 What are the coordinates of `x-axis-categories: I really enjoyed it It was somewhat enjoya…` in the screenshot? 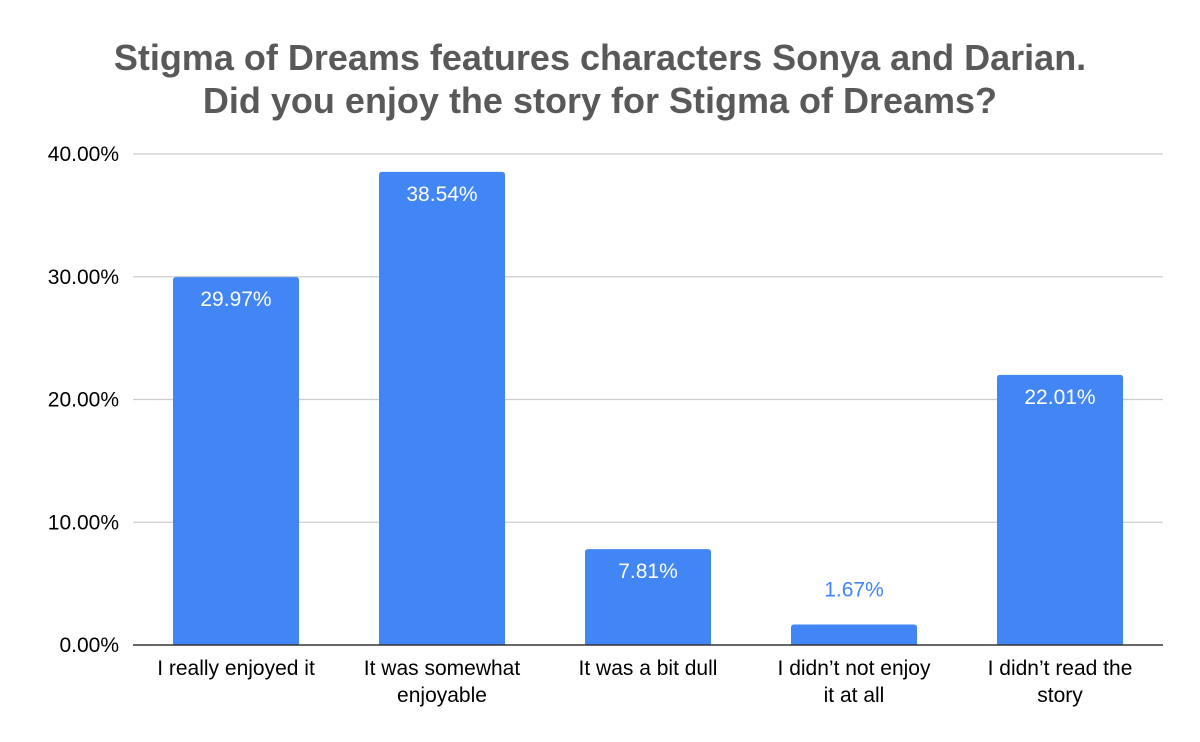 It's located at (644, 682).